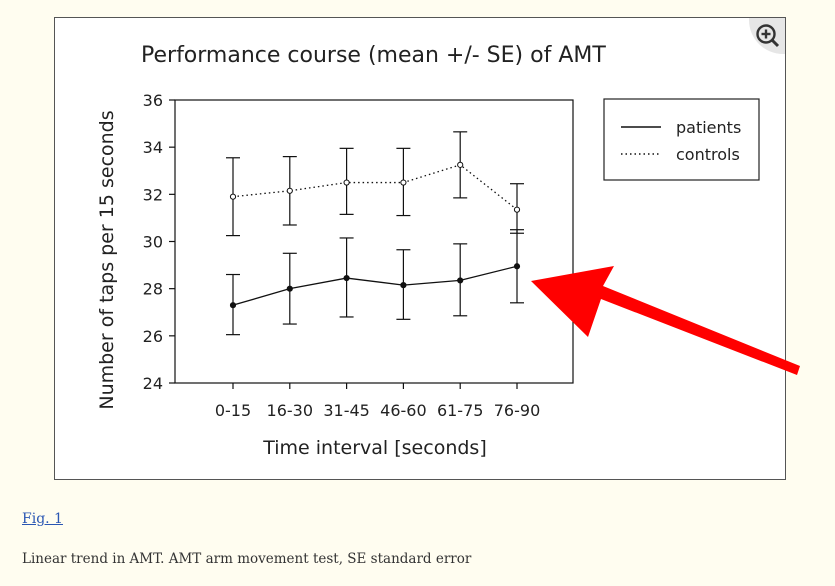 Image resolution: width=835 pixels, height=586 pixels. What do you see at coordinates (373, 55) in the screenshot?
I see `chart-title: Performance course (mean +/- SE) of AMT` at bounding box center [373, 55].